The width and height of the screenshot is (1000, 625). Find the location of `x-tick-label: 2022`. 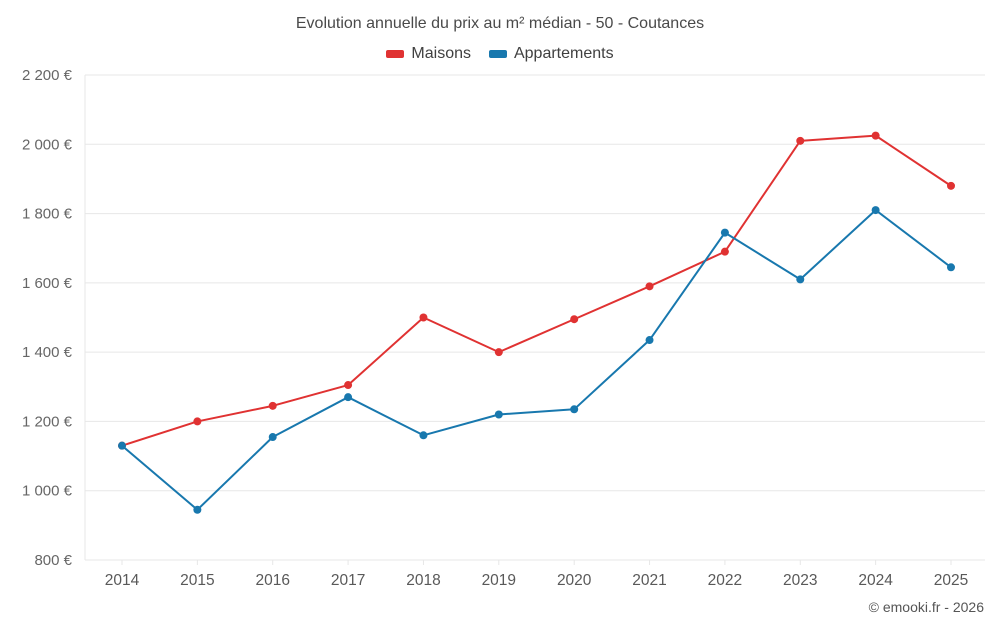

x-tick-label: 2022 is located at coordinates (725, 580).